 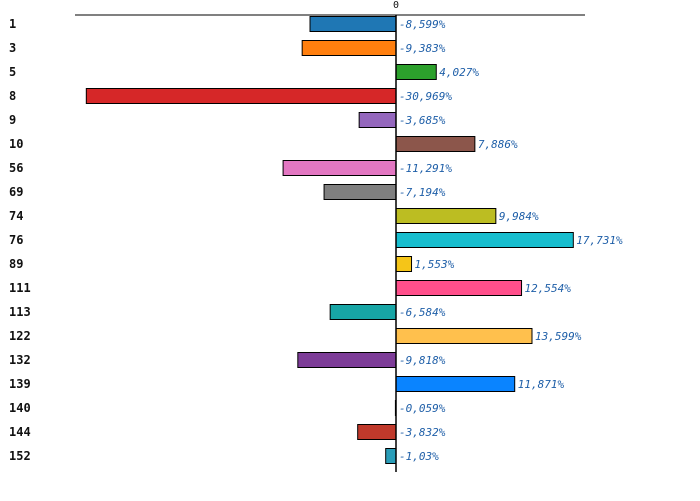 What do you see at coordinates (20, 336) in the screenshot?
I see `category-label: 122` at bounding box center [20, 336].